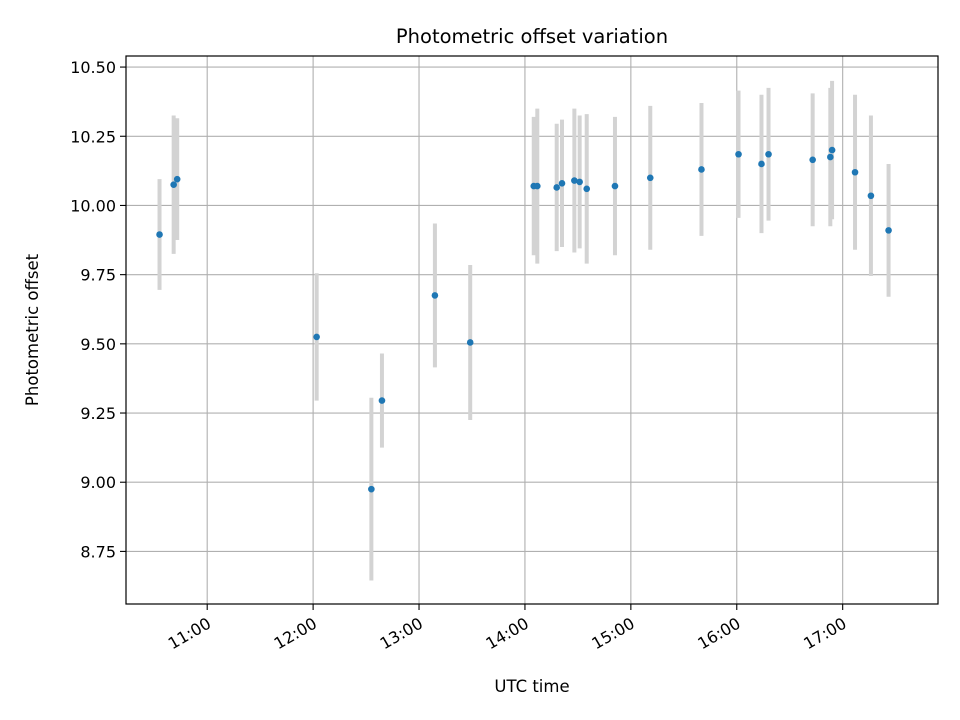 Image resolution: width=960 pixels, height=720 pixels. I want to click on y-axis-ticks: 8.75 9.00 9.25 9.50 9.75 10.00 10.25 10.50, so click(98, 309).